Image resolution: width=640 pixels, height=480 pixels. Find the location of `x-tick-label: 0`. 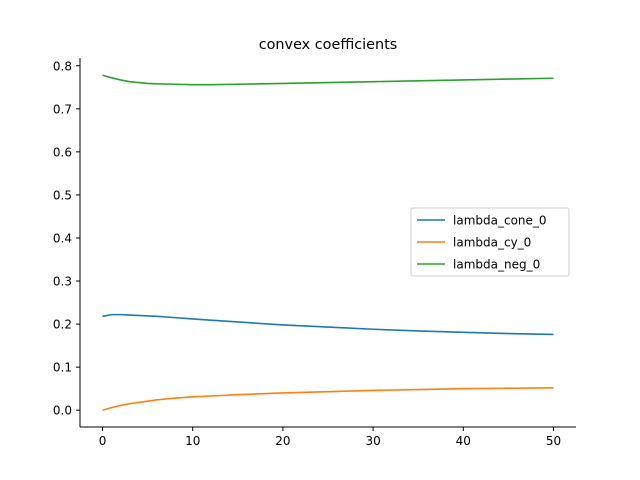

x-tick-label: 0 is located at coordinates (103, 441).